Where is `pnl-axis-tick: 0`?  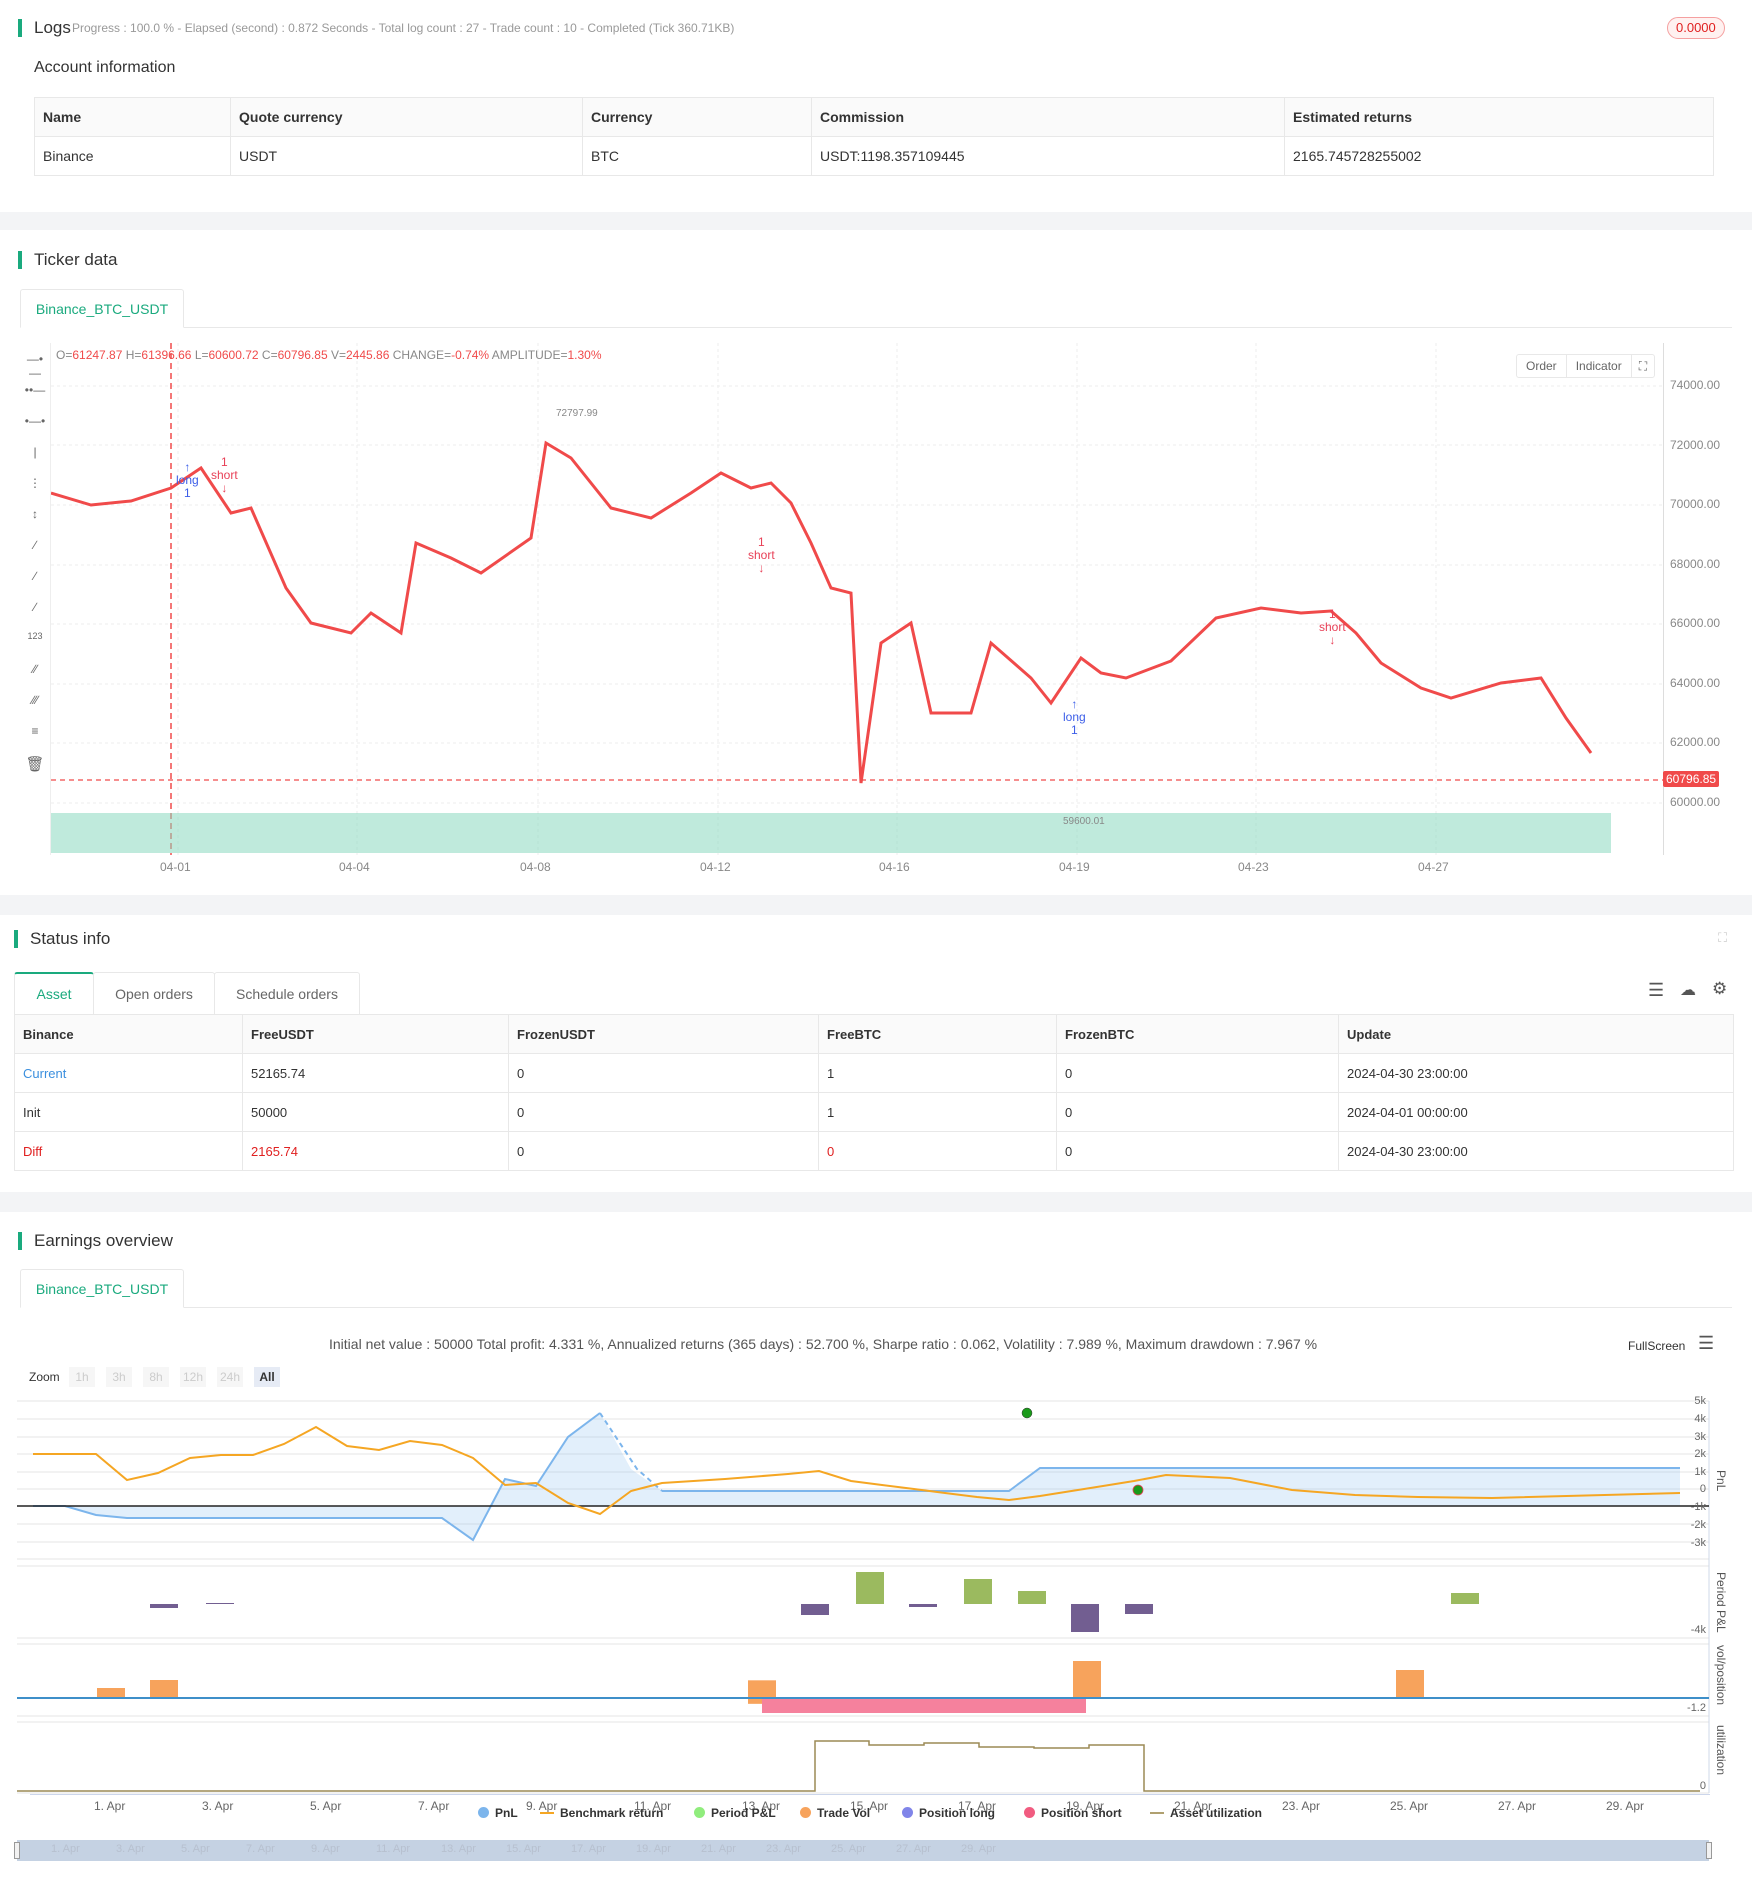
pnl-axis-tick: 0 is located at coordinates (1702, 1489).